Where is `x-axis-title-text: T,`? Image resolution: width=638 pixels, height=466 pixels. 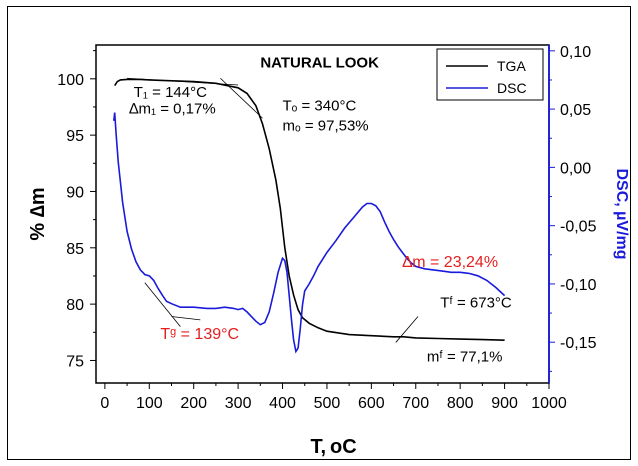 x-axis-title-text: T, is located at coordinates (318, 447).